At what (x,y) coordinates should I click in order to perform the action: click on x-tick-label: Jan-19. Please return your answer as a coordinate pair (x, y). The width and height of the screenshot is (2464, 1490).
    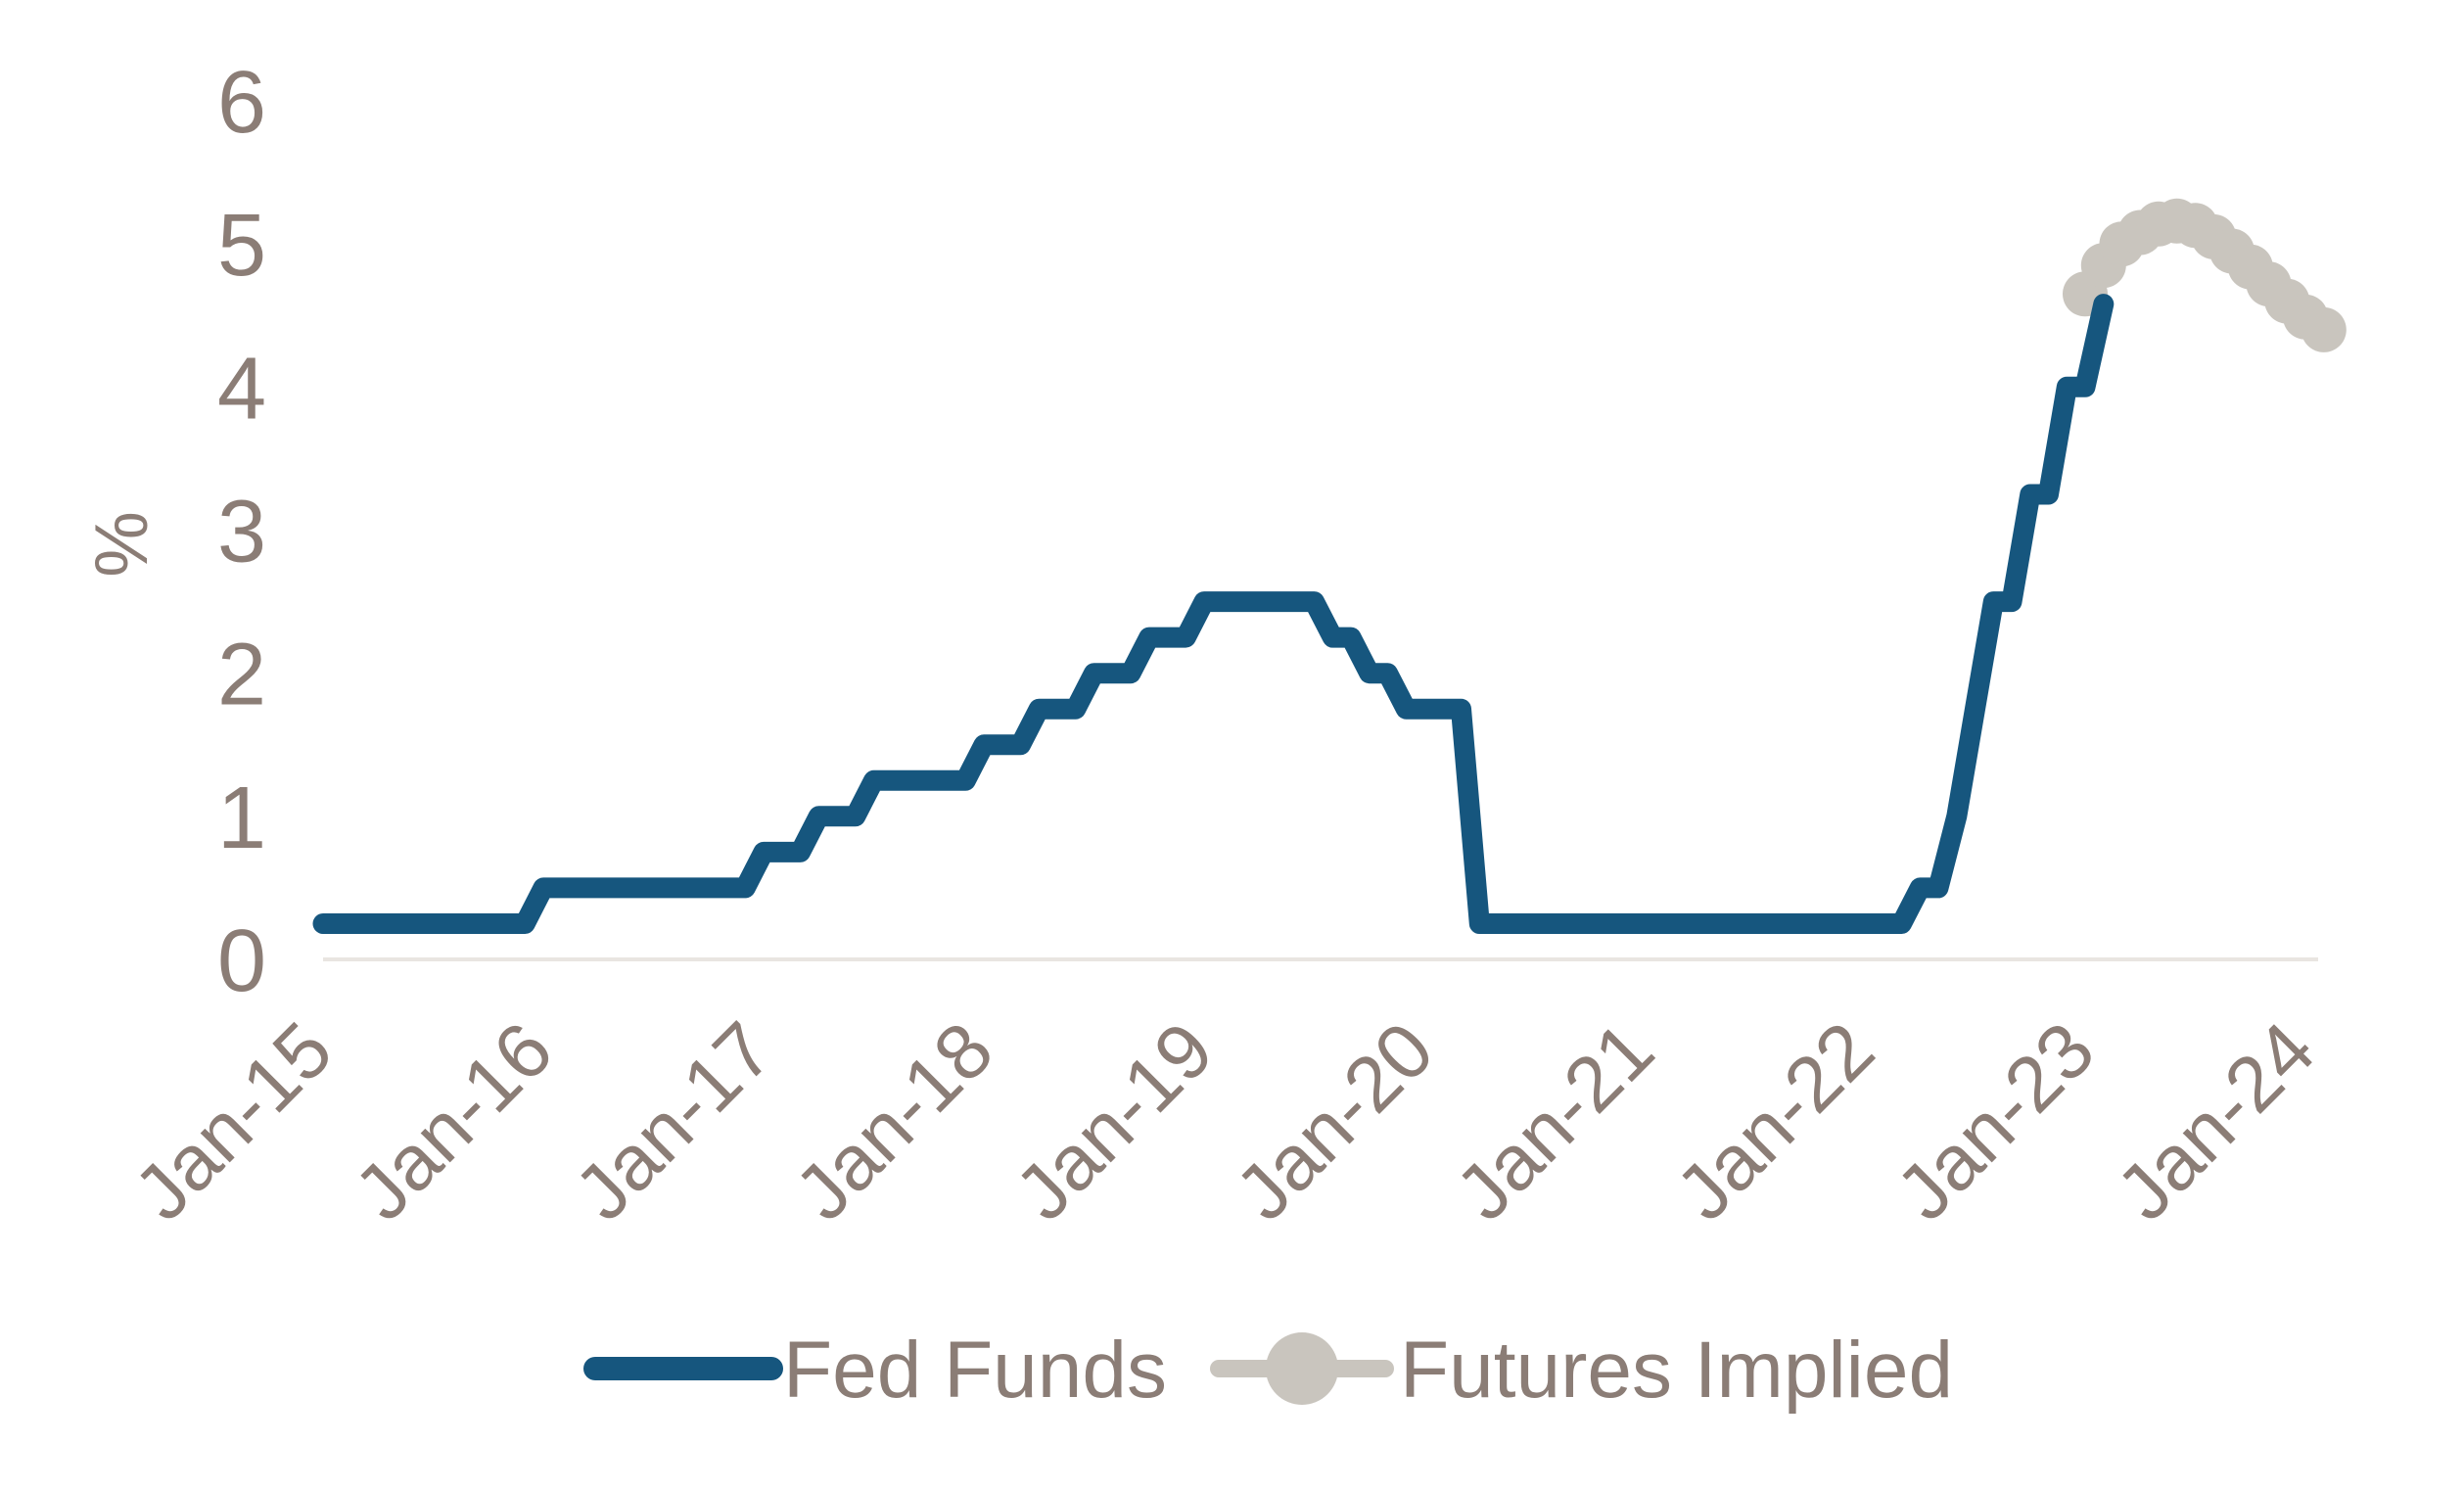
    Looking at the image, I should click on (1114, 1120).